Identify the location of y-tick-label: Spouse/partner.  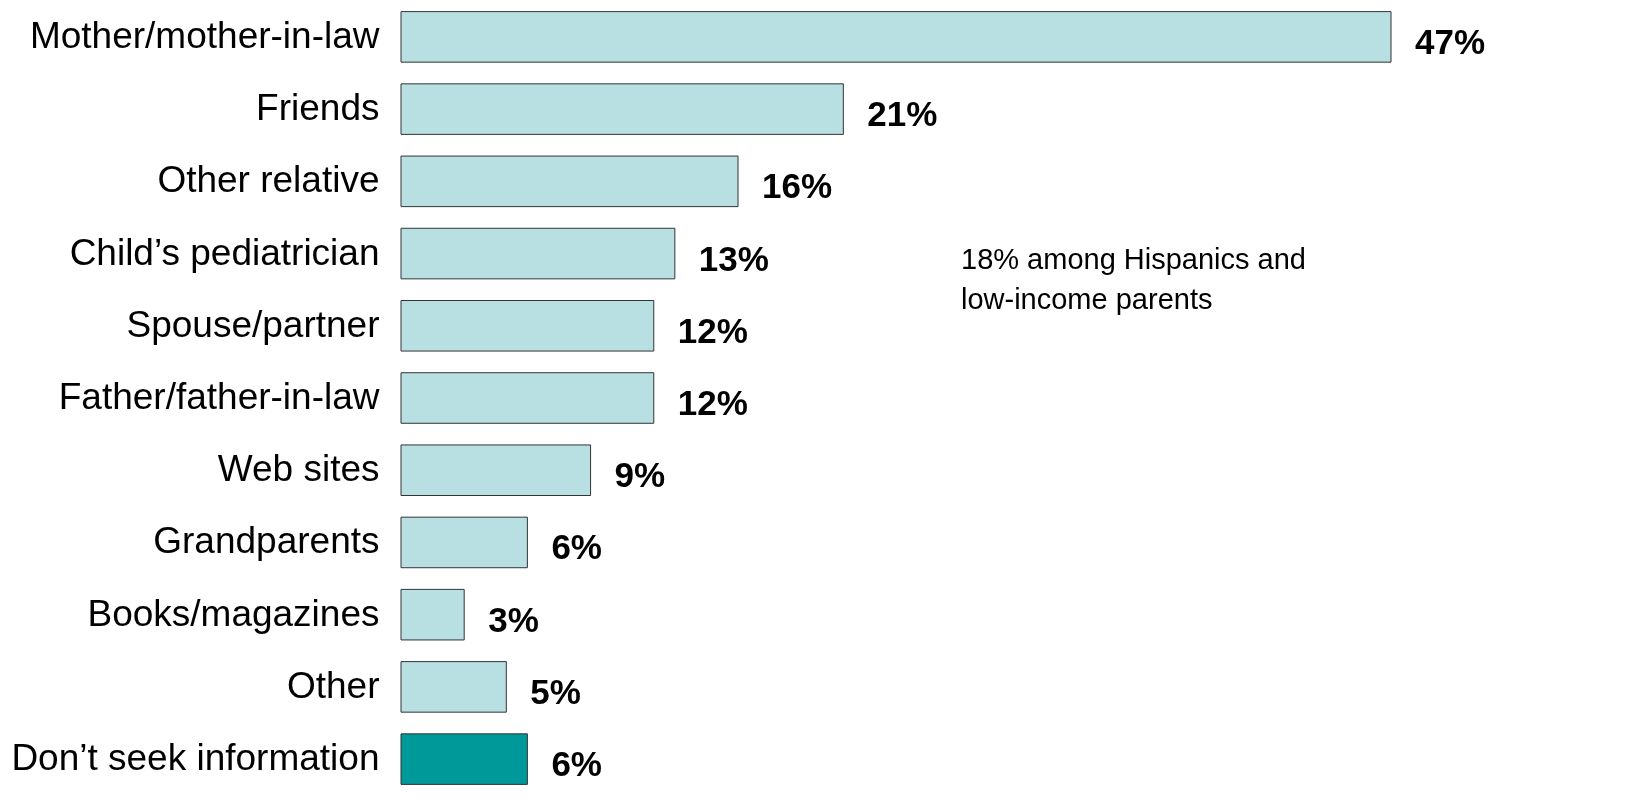
(253, 324).